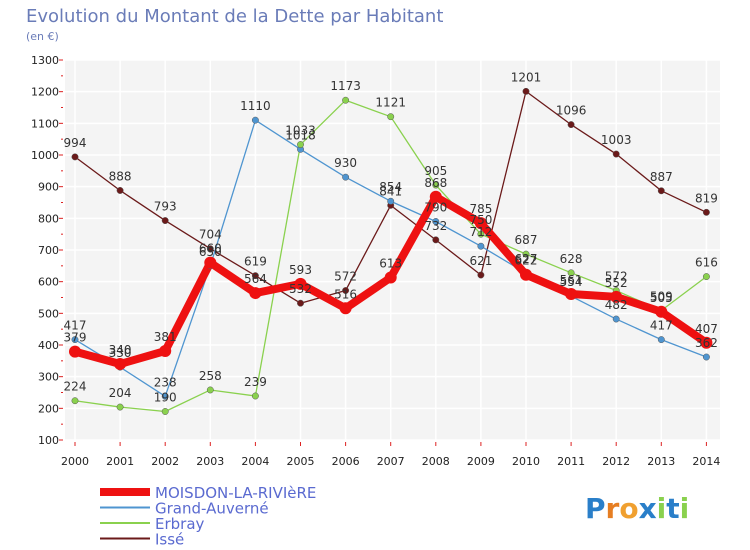 Image resolution: width=750 pixels, height=550 pixels. I want to click on logo-letter: r, so click(613, 508).